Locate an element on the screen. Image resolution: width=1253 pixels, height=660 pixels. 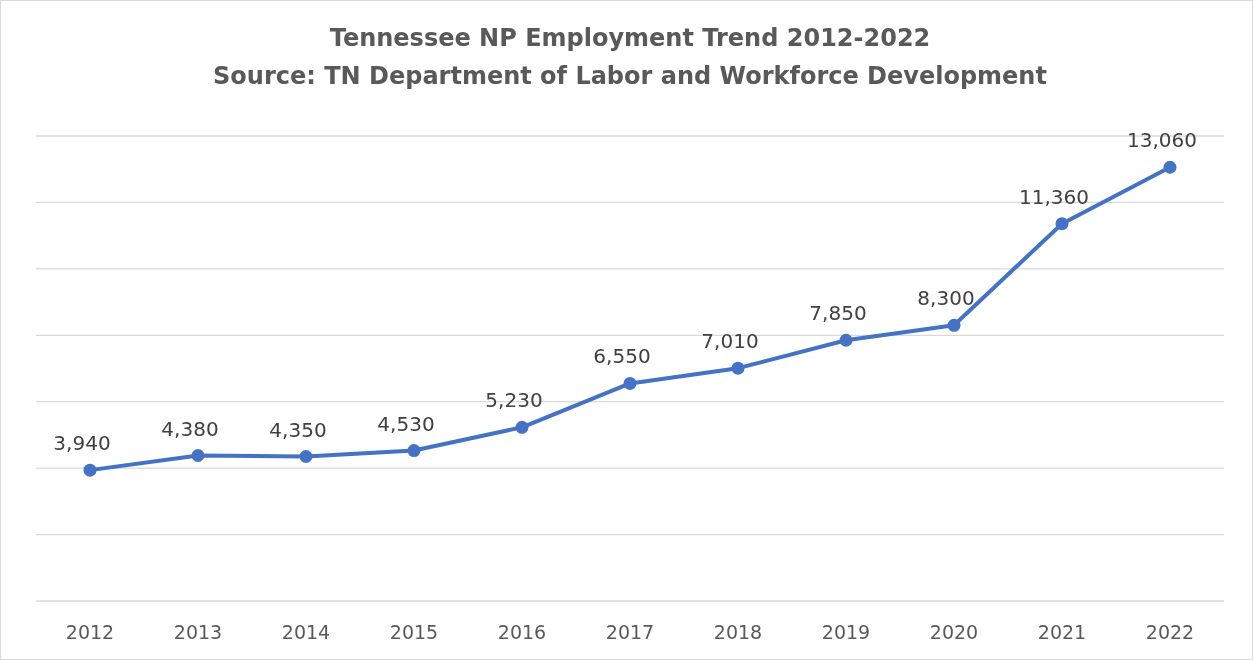
data-label: 4,350 is located at coordinates (298, 429).